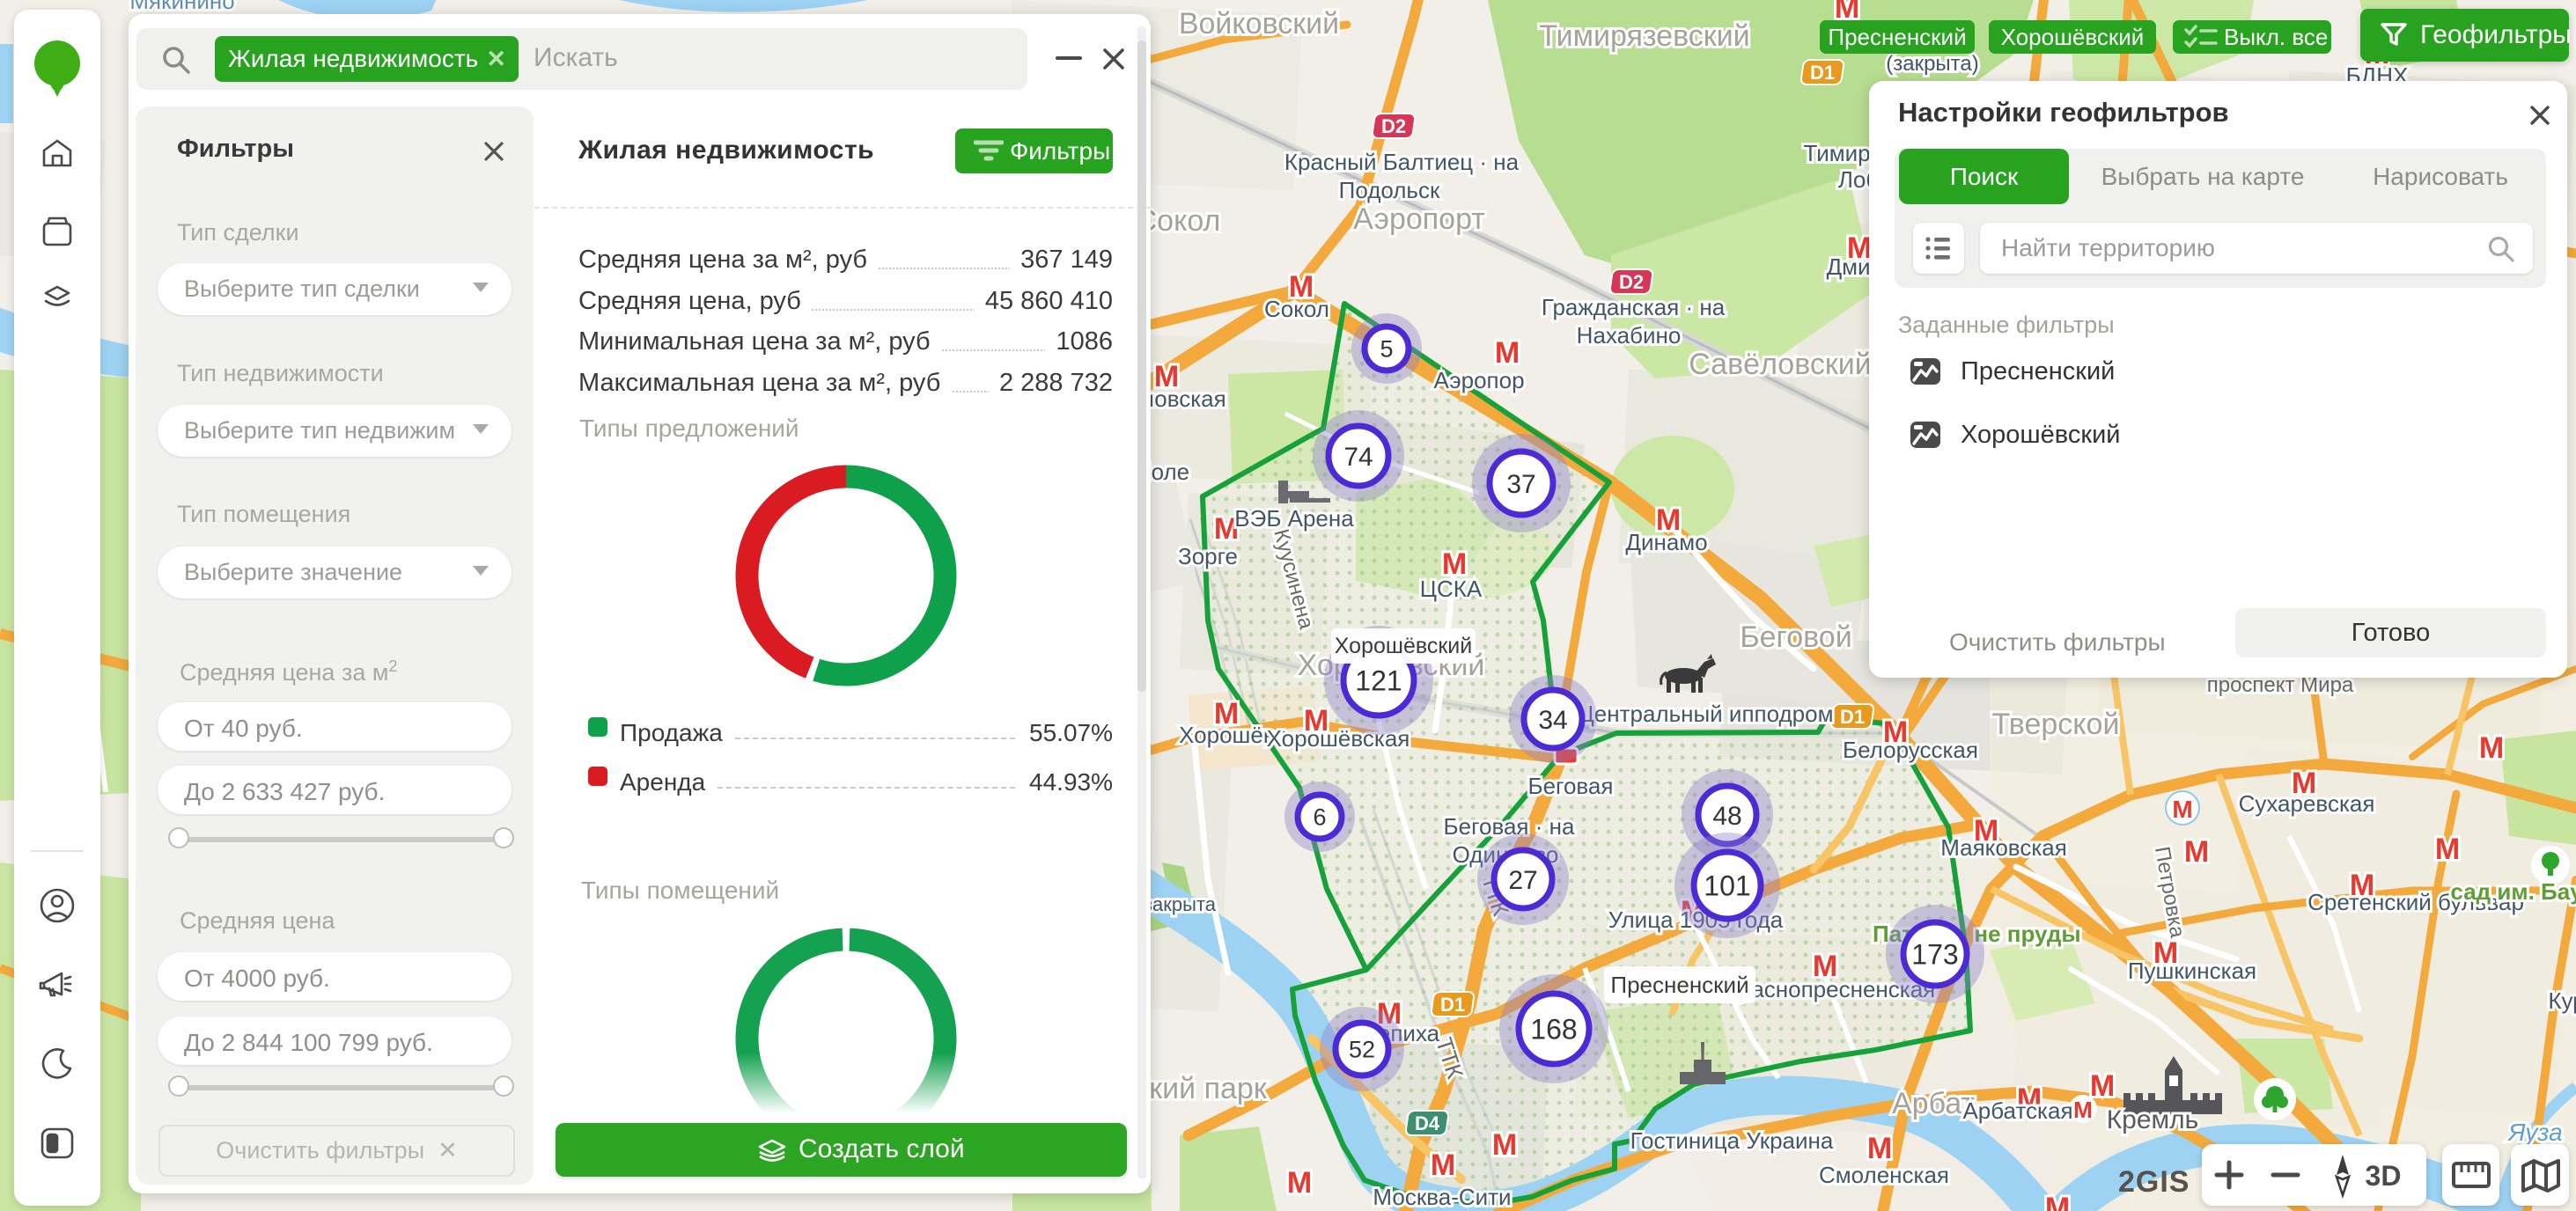 The height and width of the screenshot is (1211, 2576). I want to click on svg-text: Пушкинская, so click(2192, 971).